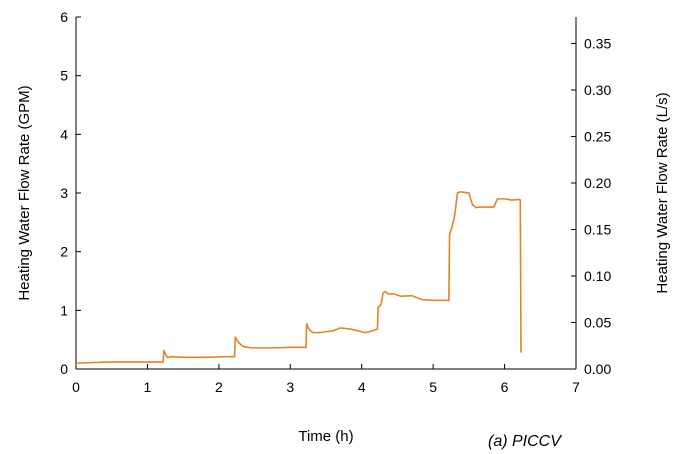 This screenshot has height=454, width=683. Describe the element at coordinates (597, 137) in the screenshot. I see `y2-tick-label: 0.25` at that location.